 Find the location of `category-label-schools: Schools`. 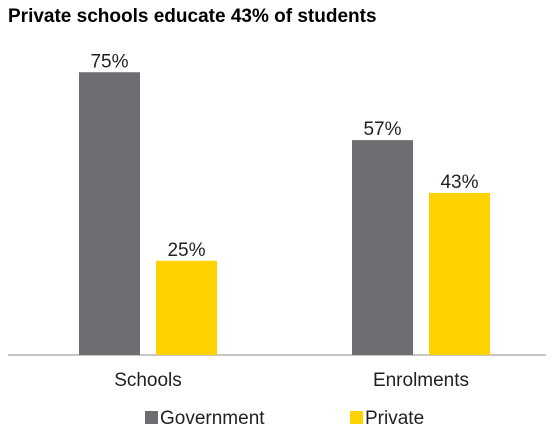

category-label-schools: Schools is located at coordinates (148, 380).